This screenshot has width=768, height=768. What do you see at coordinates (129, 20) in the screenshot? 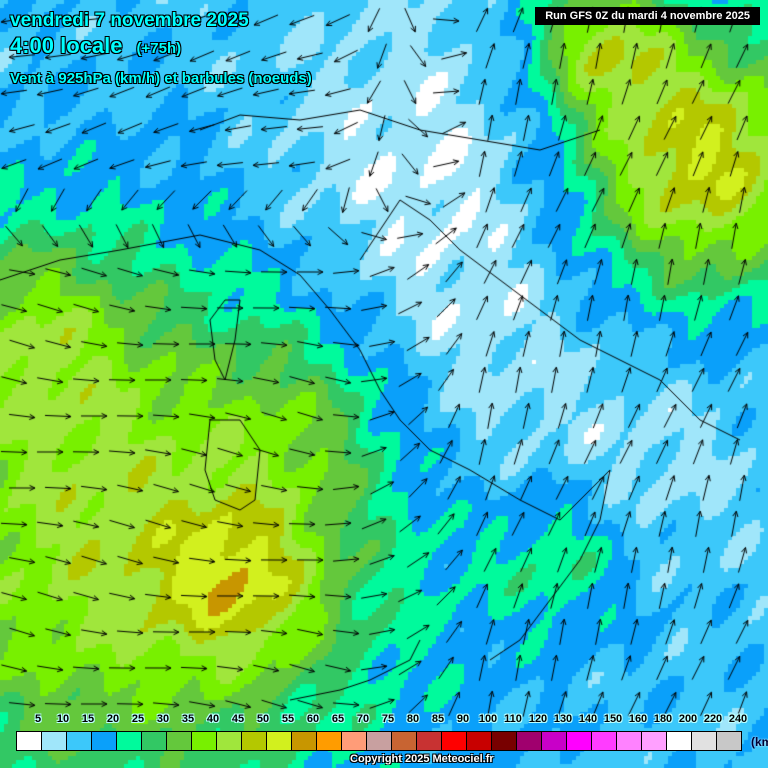
I see `forecast-date: vendredi 7 novembre 2025` at bounding box center [129, 20].